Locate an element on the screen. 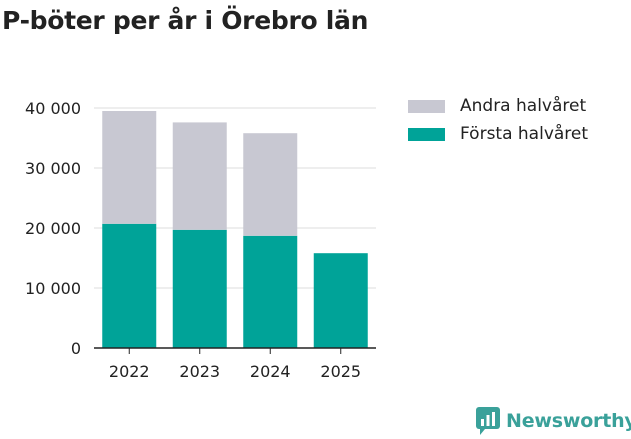  x-tick-label: 2023 is located at coordinates (199, 371).